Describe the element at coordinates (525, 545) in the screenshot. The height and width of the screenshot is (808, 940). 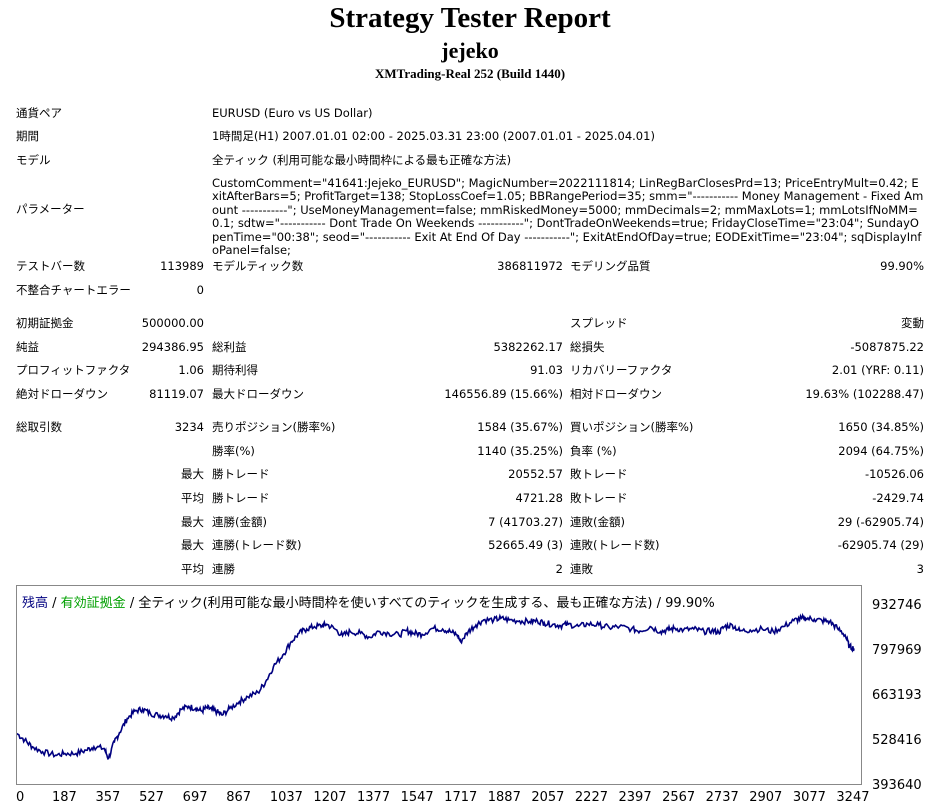
I see `cons-win-cnt-value: 52665.49 (3)` at that location.